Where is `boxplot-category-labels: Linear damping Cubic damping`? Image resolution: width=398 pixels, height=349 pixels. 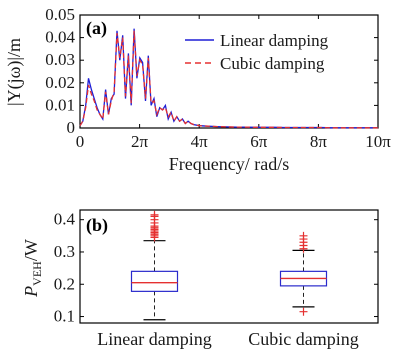 boxplot-category-labels: Linear damping Cubic damping is located at coordinates (227, 339).